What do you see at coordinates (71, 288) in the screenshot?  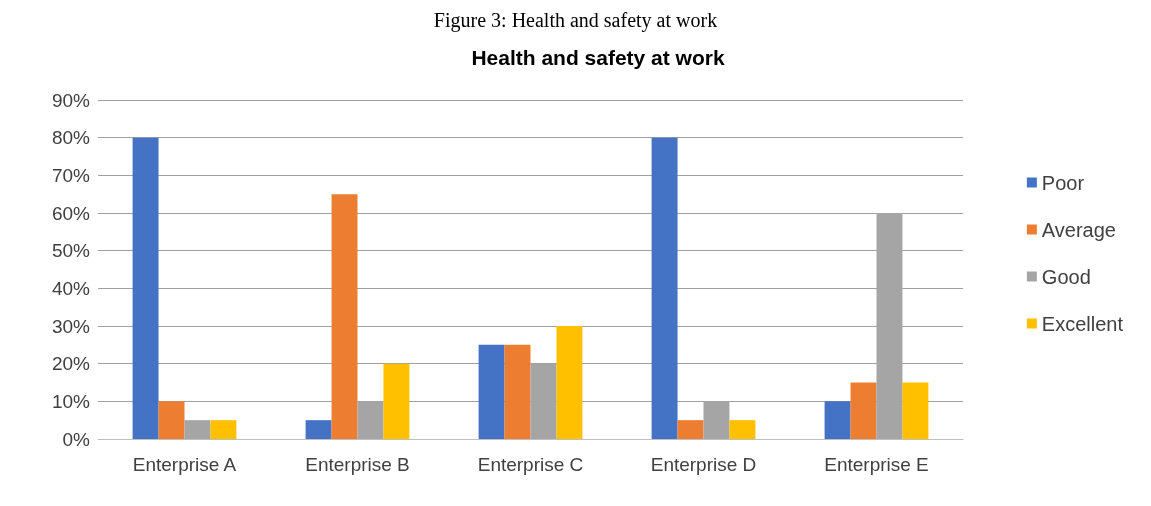 I see `y-tick-label: 40%` at bounding box center [71, 288].